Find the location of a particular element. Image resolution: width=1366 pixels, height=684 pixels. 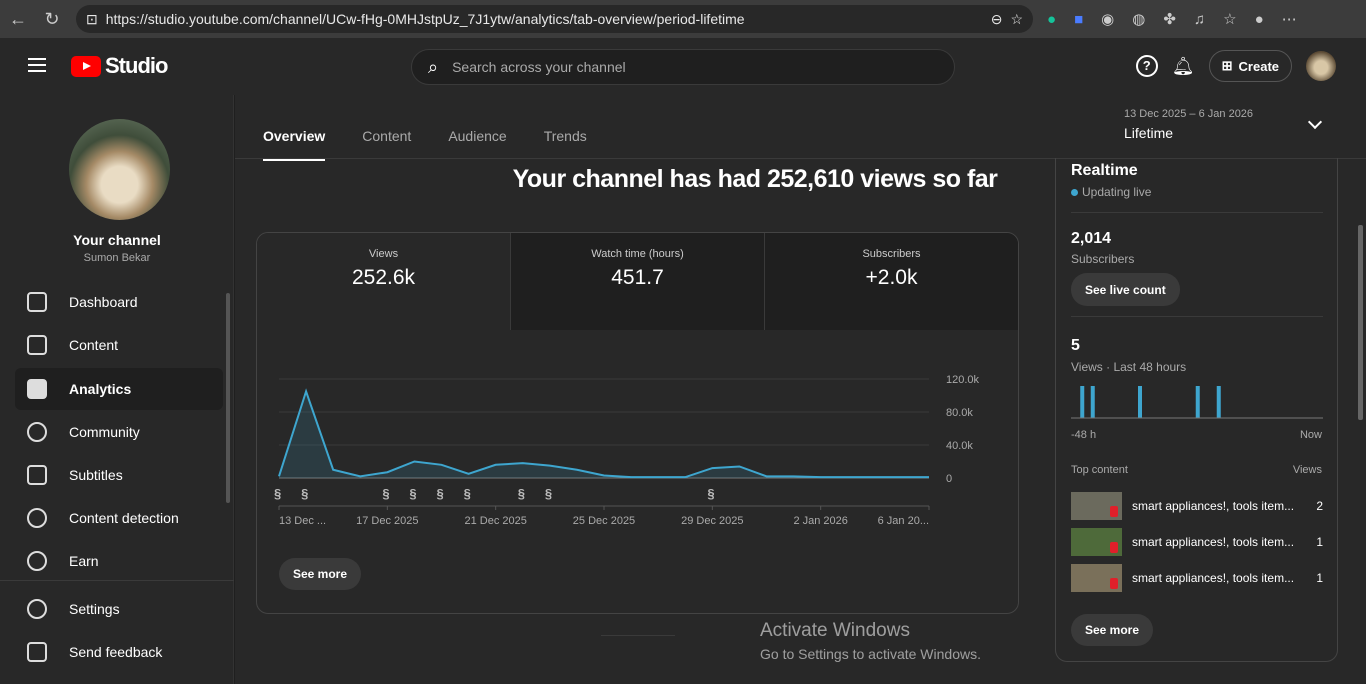

help-icon: ? is located at coordinates (1146, 66).